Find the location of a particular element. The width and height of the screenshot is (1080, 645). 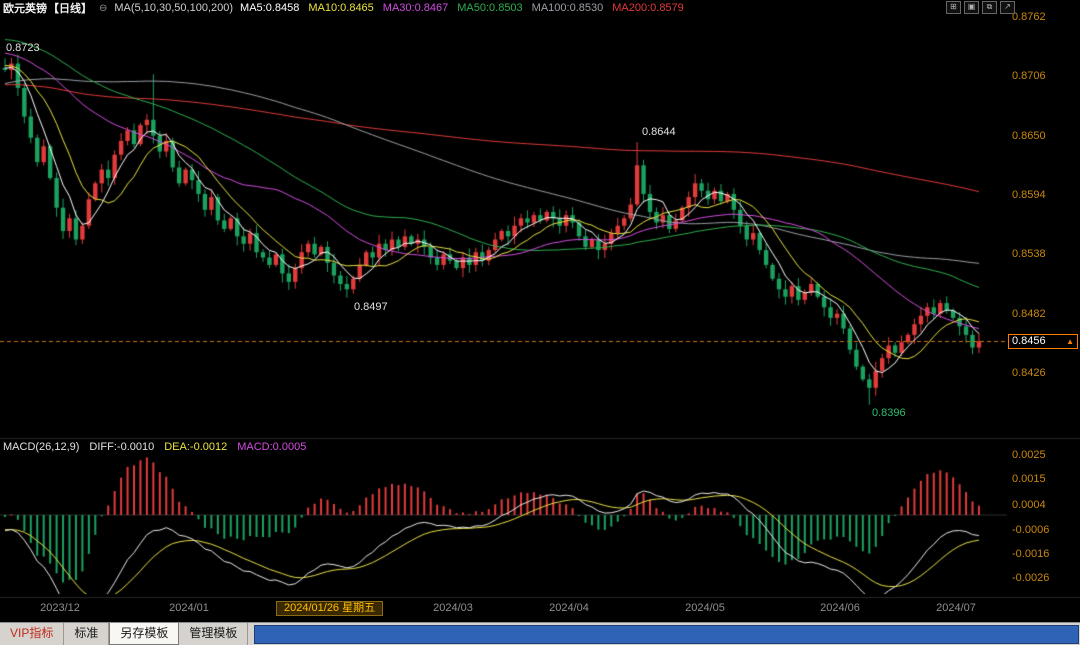

template-tab-4: 管理模板 is located at coordinates (214, 634).